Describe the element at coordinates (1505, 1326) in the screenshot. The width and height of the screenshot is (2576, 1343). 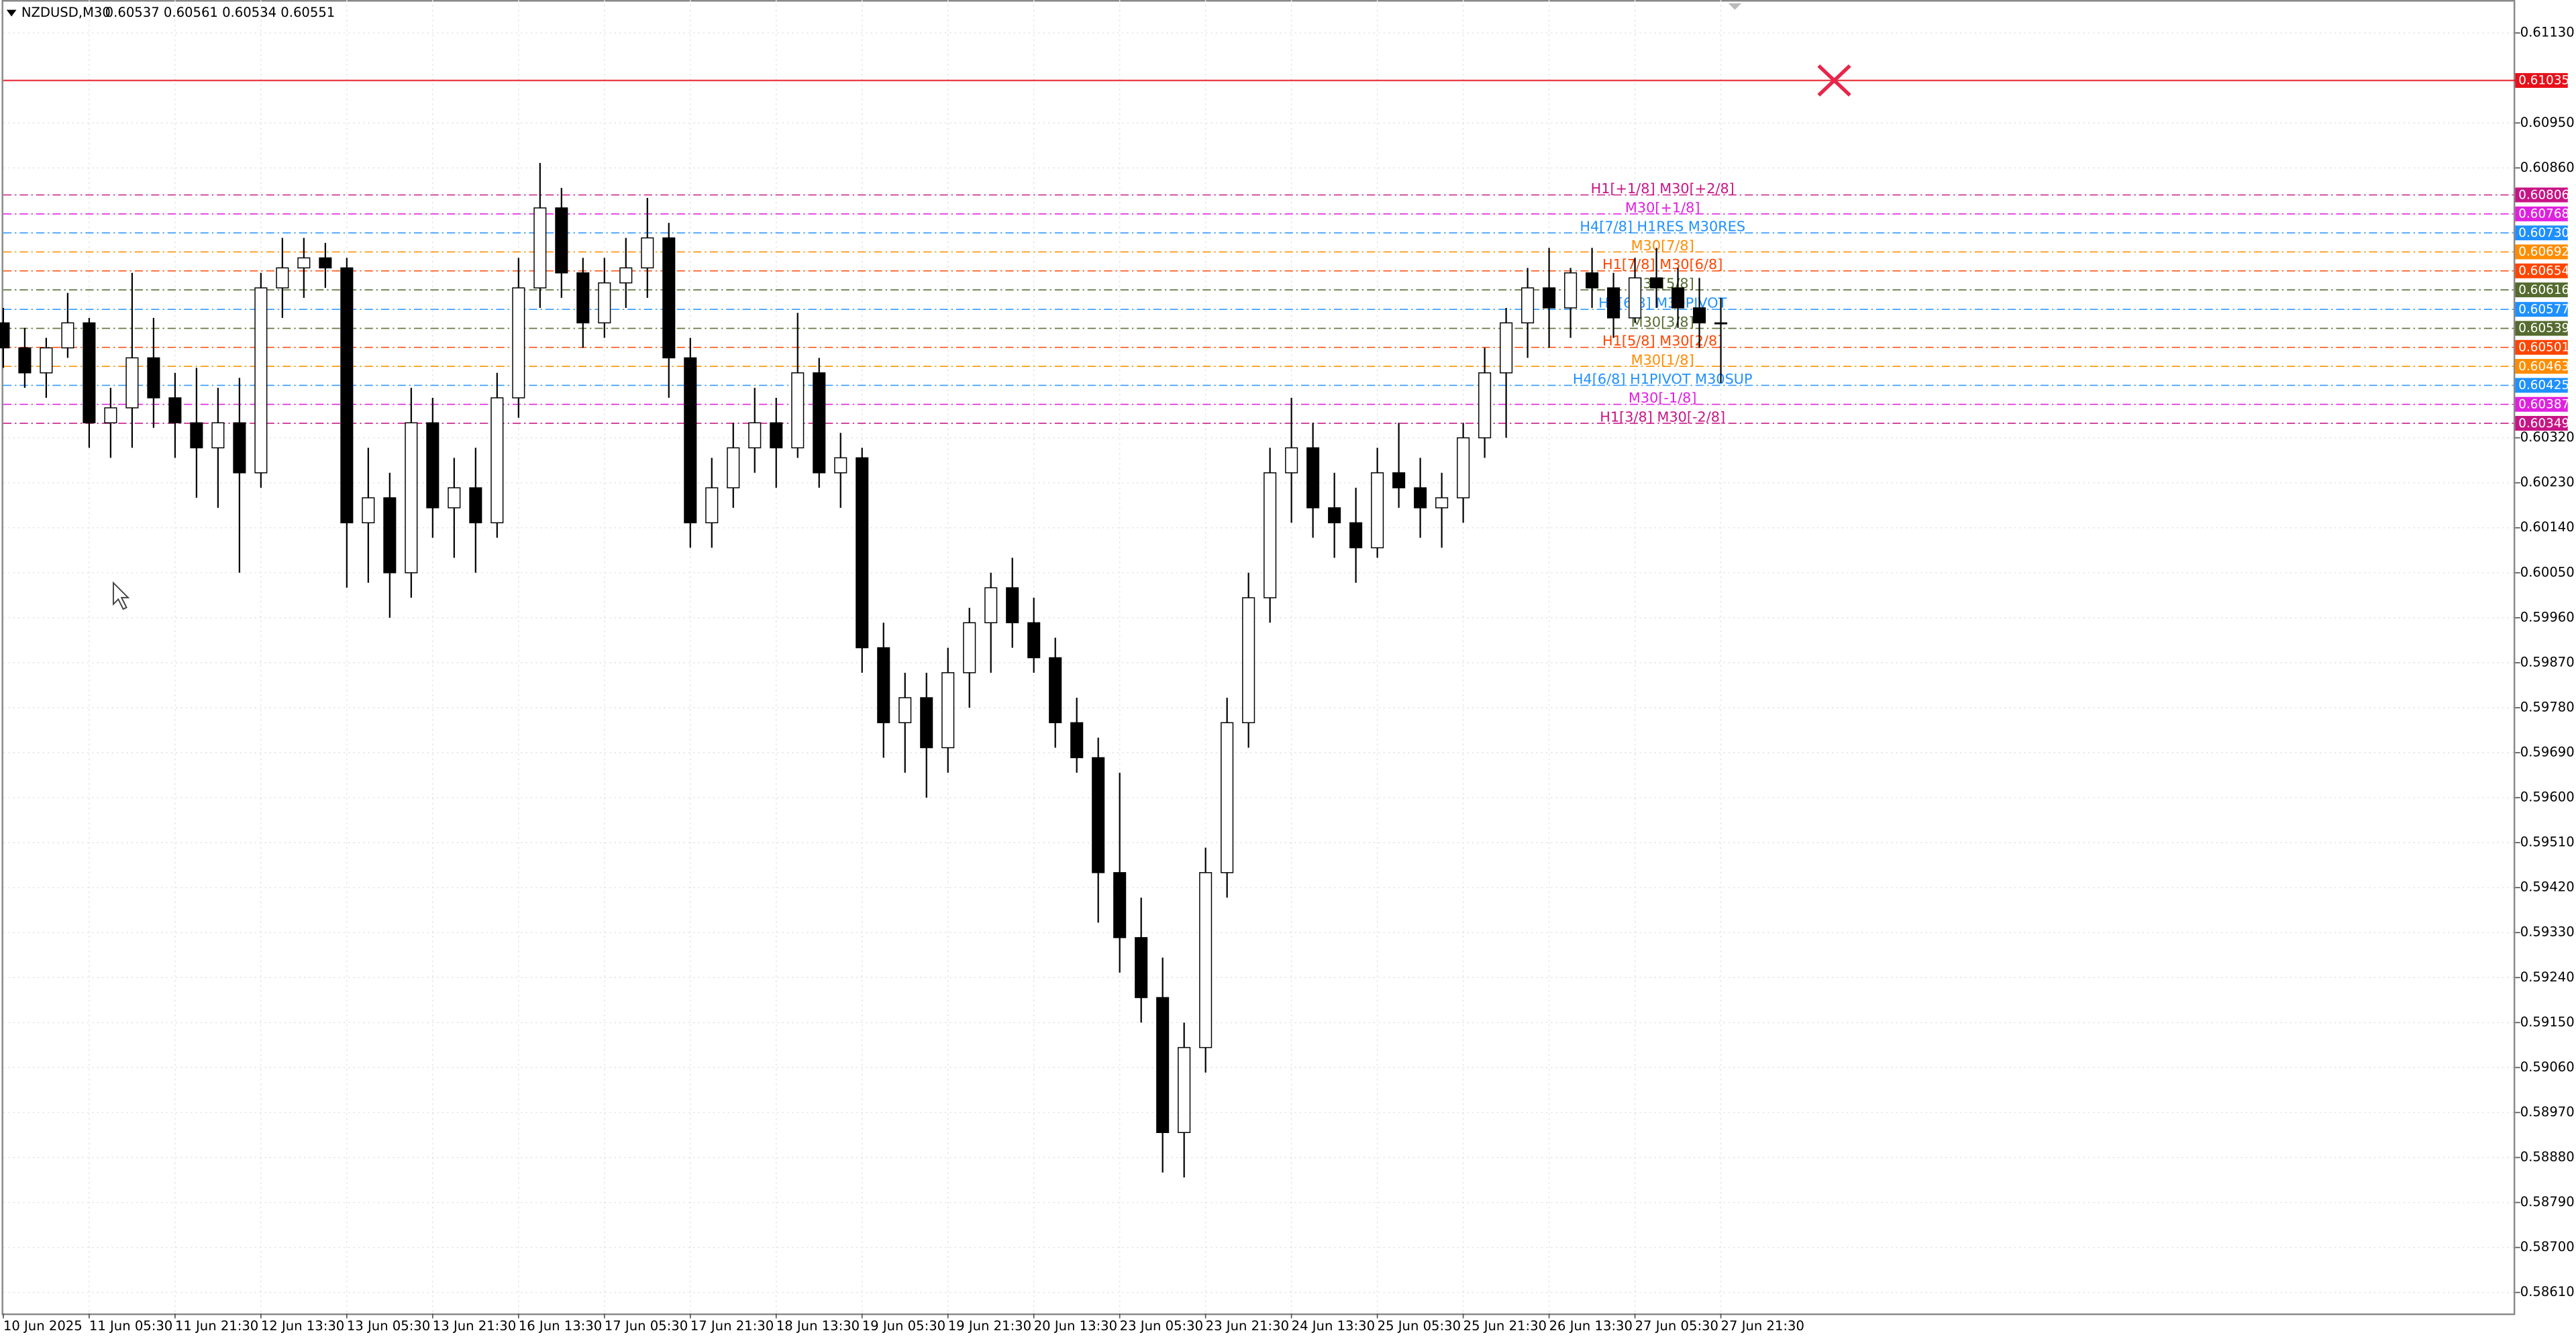
I see `x-tick-label: 25 Jun 21:30` at that location.